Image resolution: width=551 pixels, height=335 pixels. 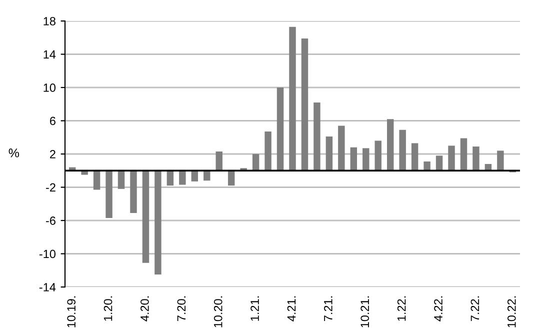 I want to click on x-tick-label: 1.22., so click(x=401, y=308).